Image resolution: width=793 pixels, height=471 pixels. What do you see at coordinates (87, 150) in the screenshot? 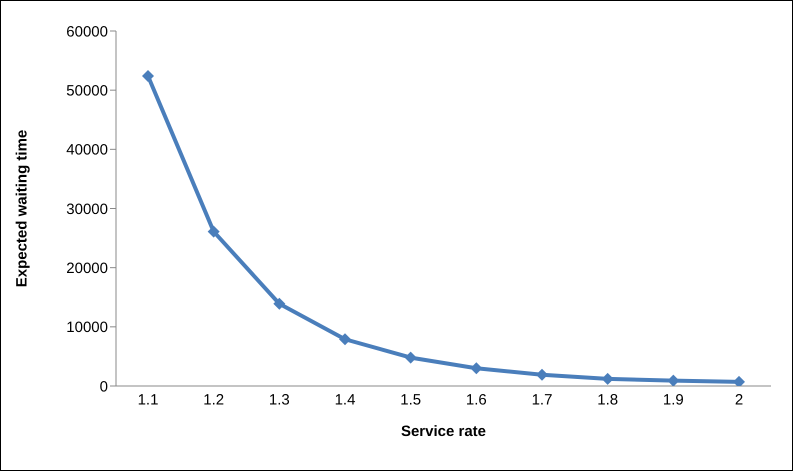
I see `y-tick-label: 40000` at bounding box center [87, 150].